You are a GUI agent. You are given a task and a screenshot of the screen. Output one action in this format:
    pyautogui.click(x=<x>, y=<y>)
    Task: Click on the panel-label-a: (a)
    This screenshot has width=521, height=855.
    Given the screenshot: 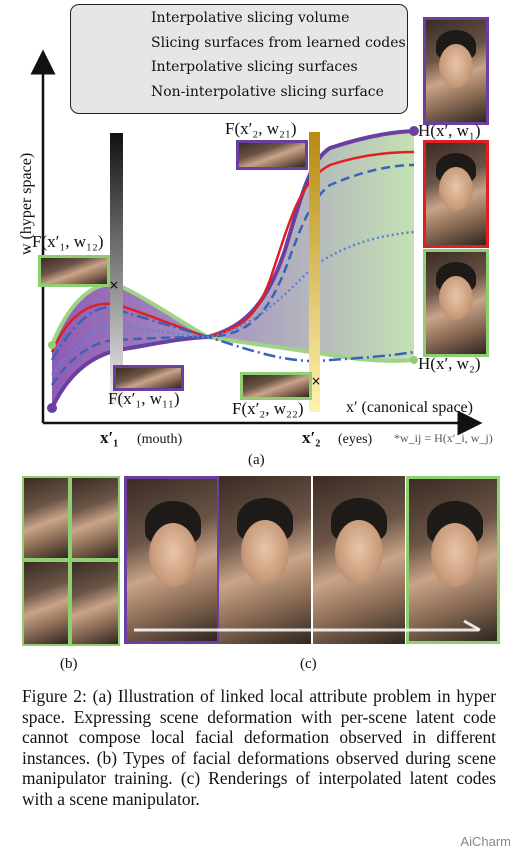 What is the action you would take?
    pyautogui.click(x=256, y=460)
    